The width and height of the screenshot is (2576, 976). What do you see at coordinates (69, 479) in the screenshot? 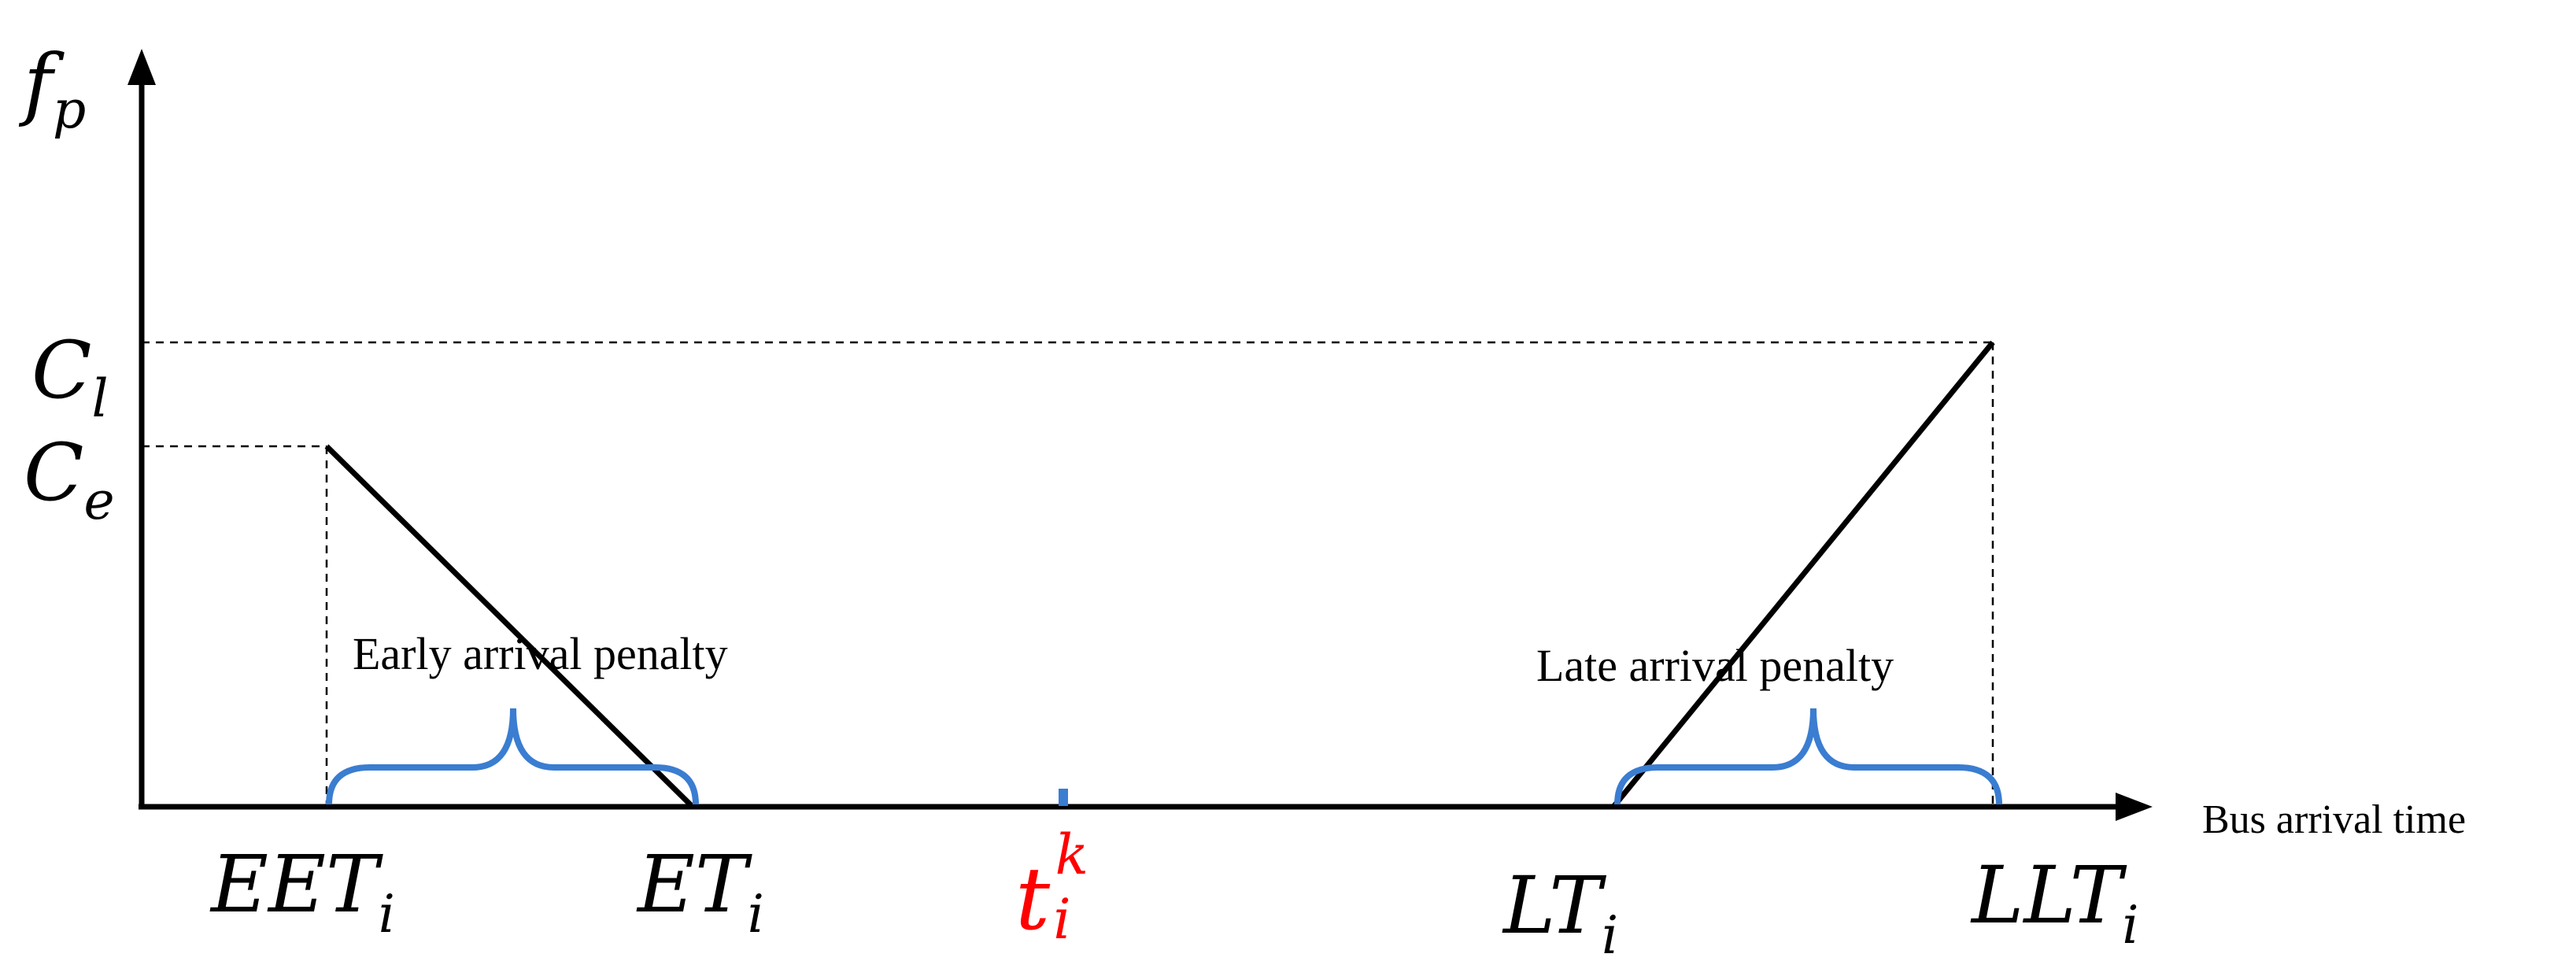
I see `ce-label: Ce` at bounding box center [69, 479].